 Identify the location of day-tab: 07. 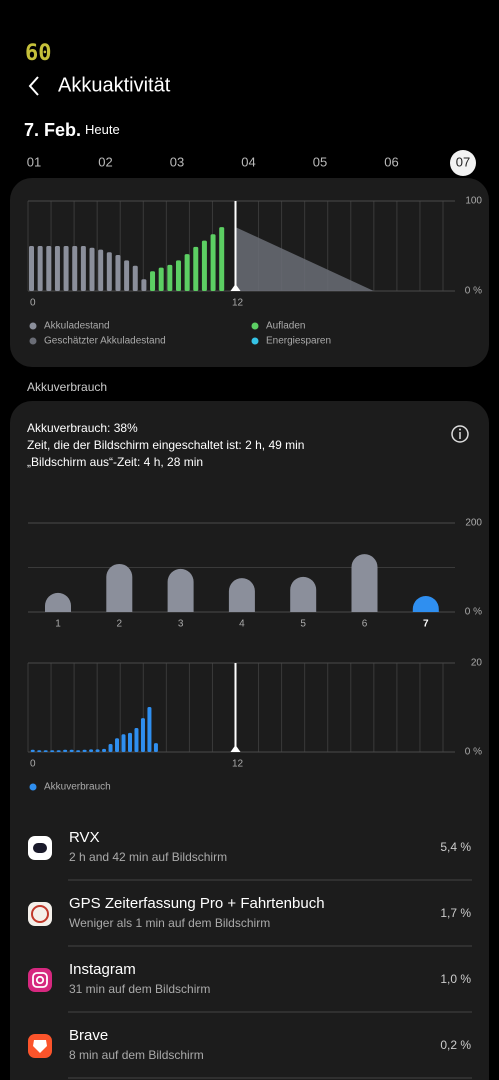
(463, 161).